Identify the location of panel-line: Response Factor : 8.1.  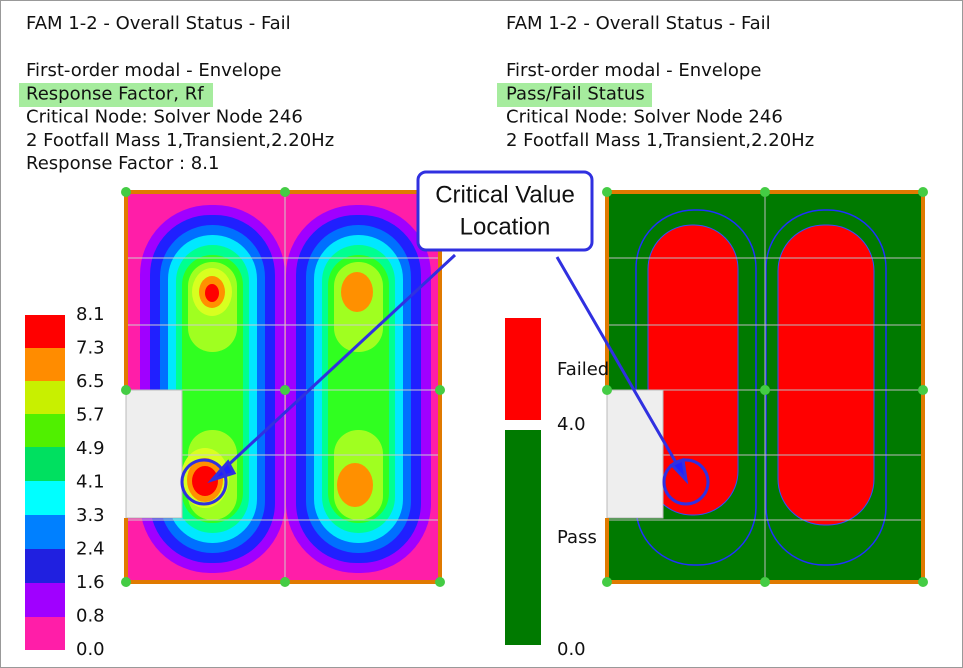
(122, 163).